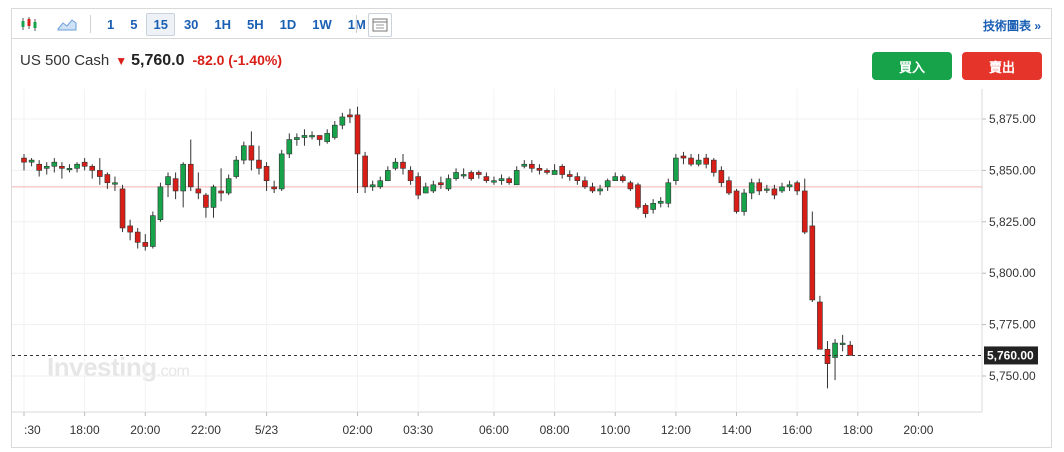  What do you see at coordinates (111, 24) in the screenshot?
I see `interval-1: 1` at bounding box center [111, 24].